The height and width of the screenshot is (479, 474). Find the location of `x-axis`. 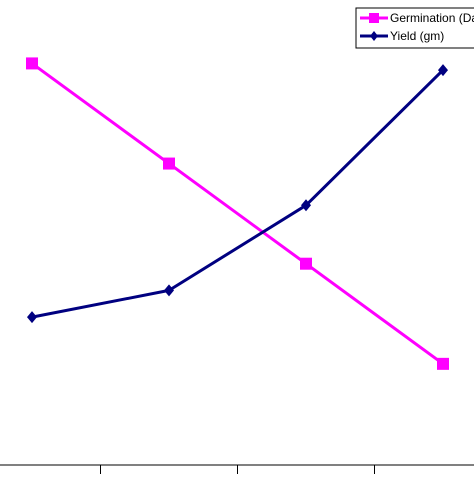

x-axis is located at coordinates (237, 469).